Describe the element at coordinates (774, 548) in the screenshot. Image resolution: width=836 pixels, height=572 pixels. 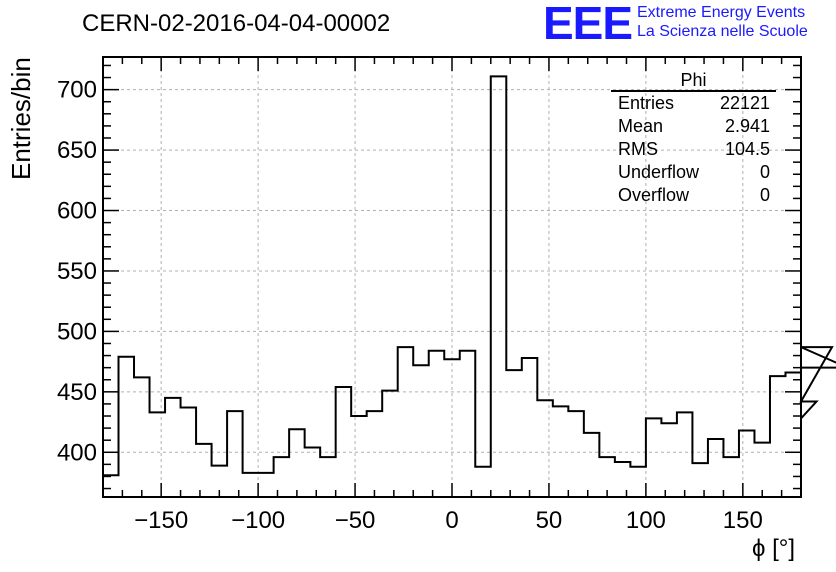
I see `x-axis-label: ϕ [°]` at that location.